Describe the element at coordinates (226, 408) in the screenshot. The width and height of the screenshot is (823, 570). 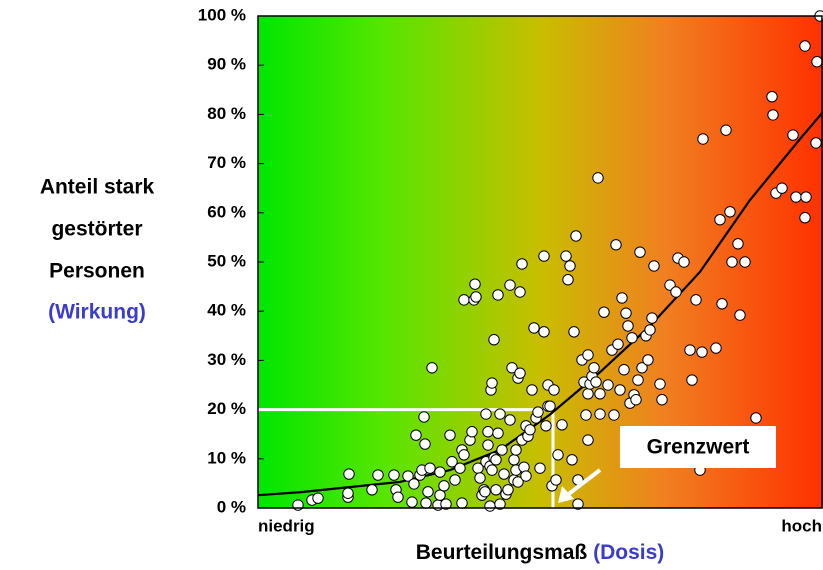
I see `y-tick-label: 20 %` at that location.